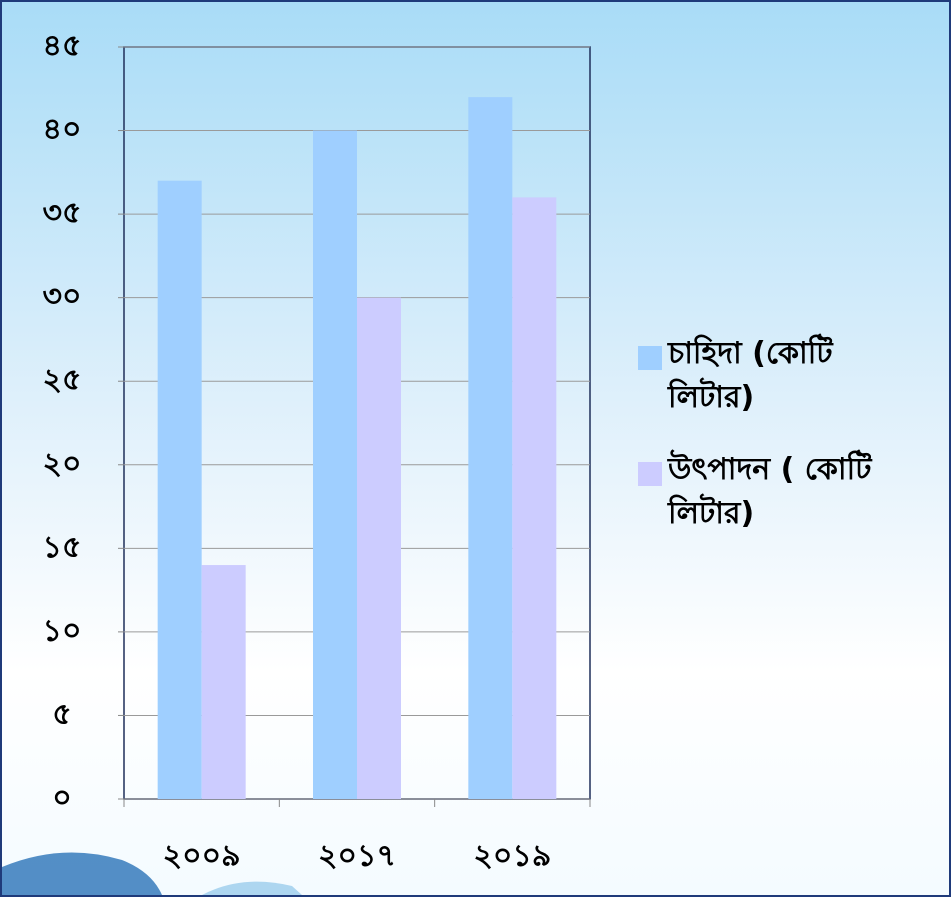  What do you see at coordinates (750, 375) in the screenshot?
I see `legend-label: চাহিদা (কোটি লিটার)` at bounding box center [750, 375].